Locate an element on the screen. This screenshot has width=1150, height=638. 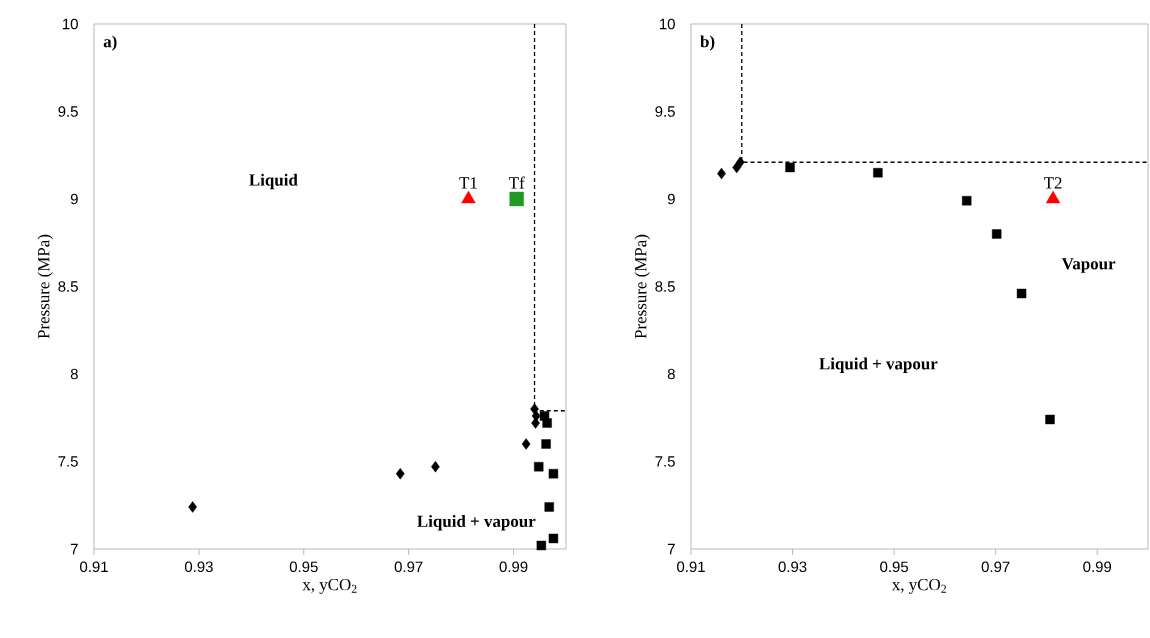
annotation: Vapour is located at coordinates (1088, 265).